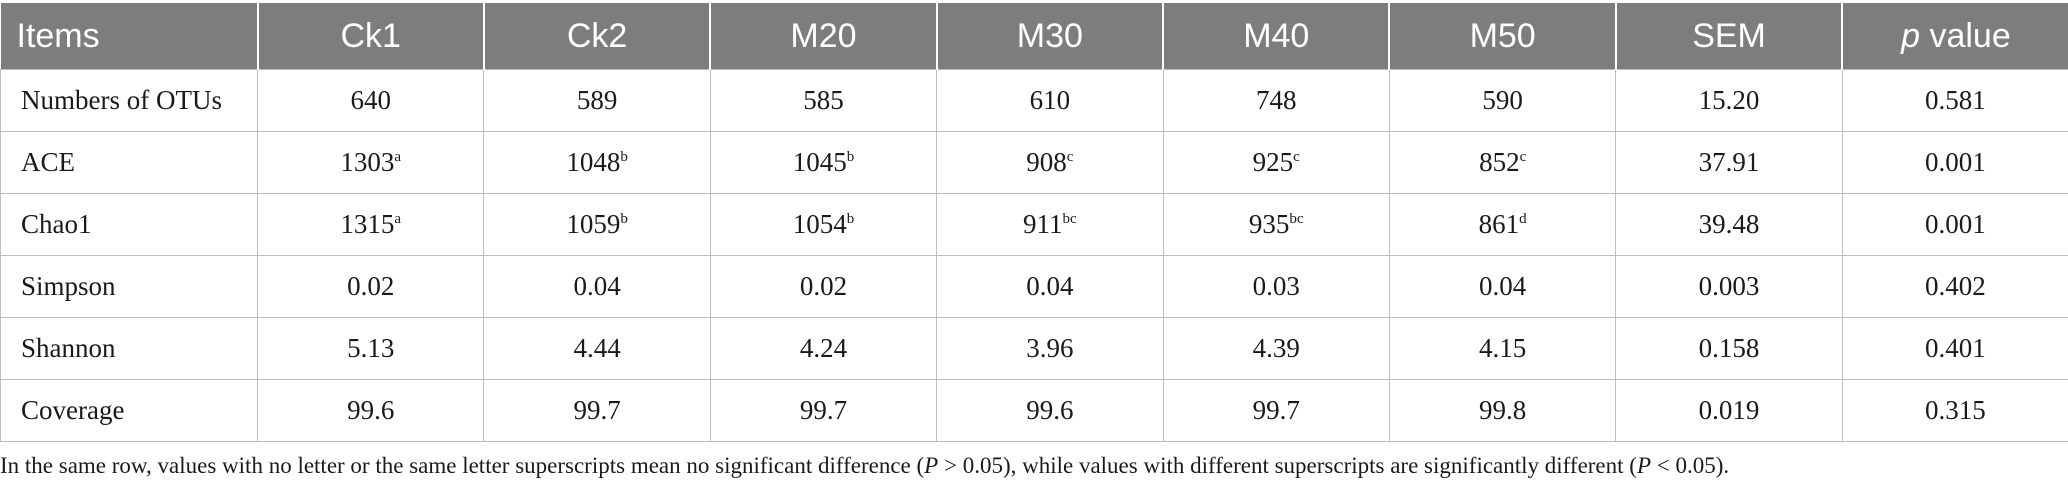  I want to click on table-cell: 0.02, so click(370, 286).